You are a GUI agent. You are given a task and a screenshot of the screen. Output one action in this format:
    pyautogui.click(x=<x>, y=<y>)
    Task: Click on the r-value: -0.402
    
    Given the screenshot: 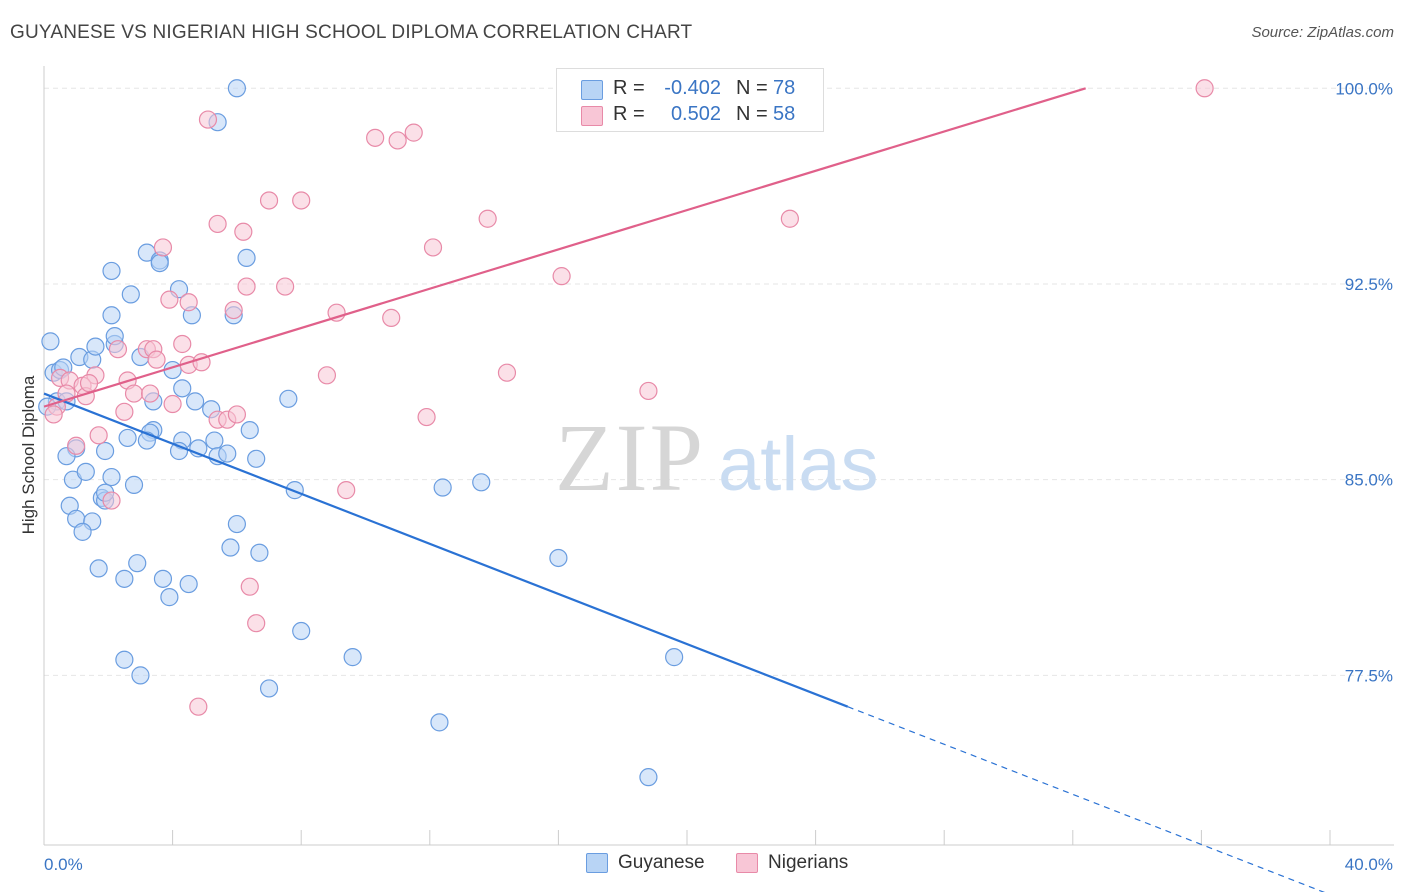 What is the action you would take?
    pyautogui.click(x=692, y=88)
    